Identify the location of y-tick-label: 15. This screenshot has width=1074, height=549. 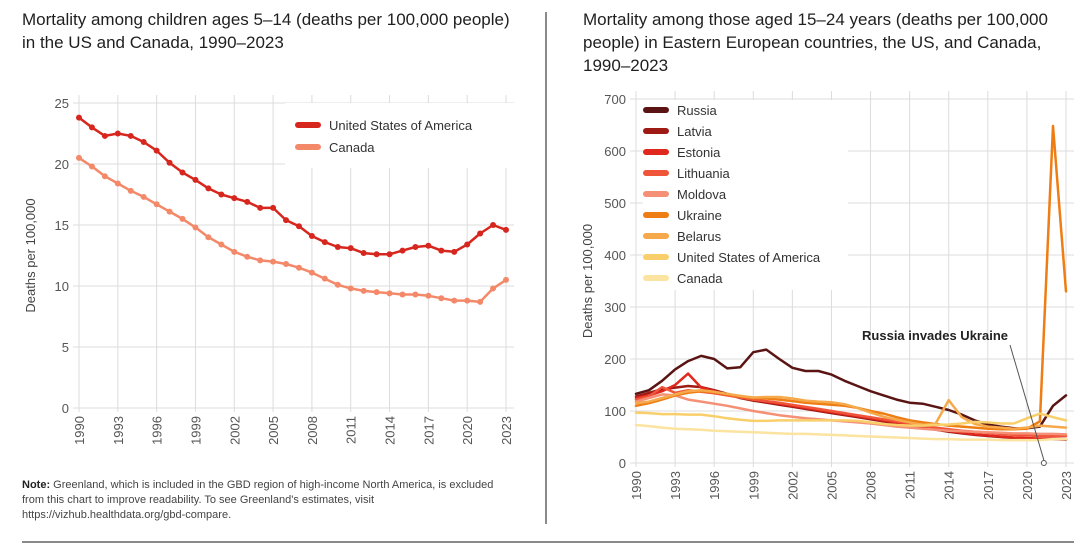
(62, 225).